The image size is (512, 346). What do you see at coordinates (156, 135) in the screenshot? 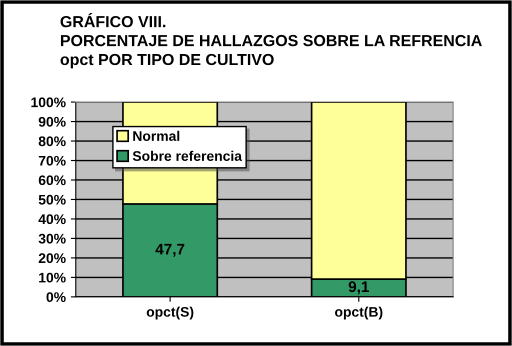
I see `legend-label: Normal` at bounding box center [156, 135].